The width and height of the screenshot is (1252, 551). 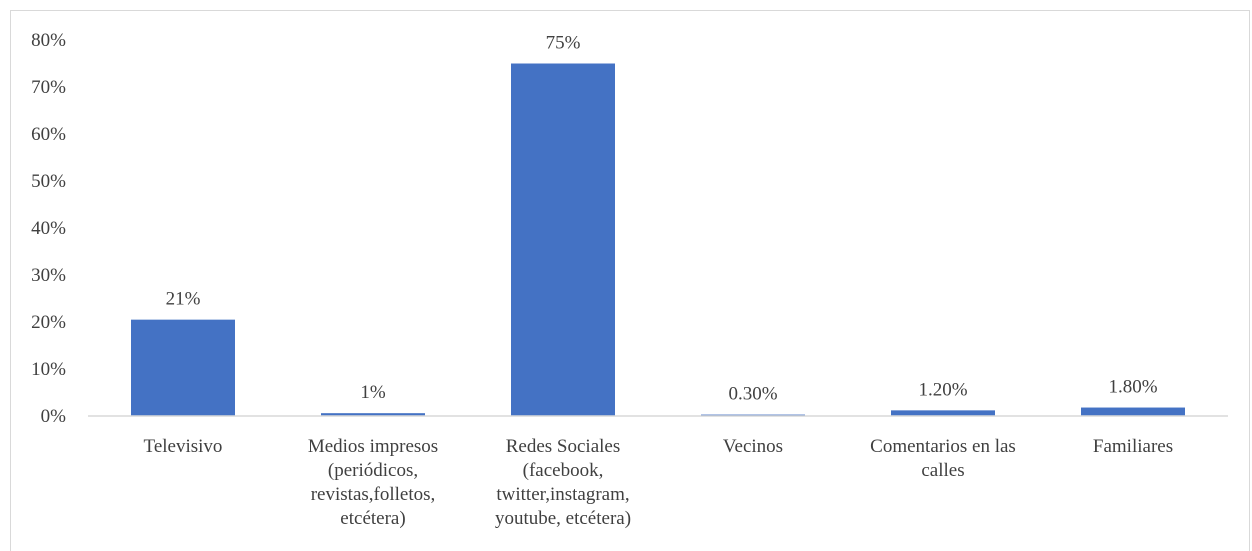 What do you see at coordinates (373, 392) in the screenshot?
I see `data-label: 1%` at bounding box center [373, 392].